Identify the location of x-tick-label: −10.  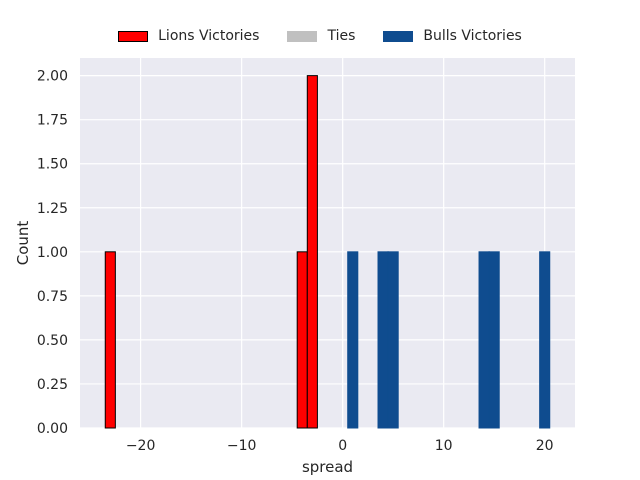
(242, 446).